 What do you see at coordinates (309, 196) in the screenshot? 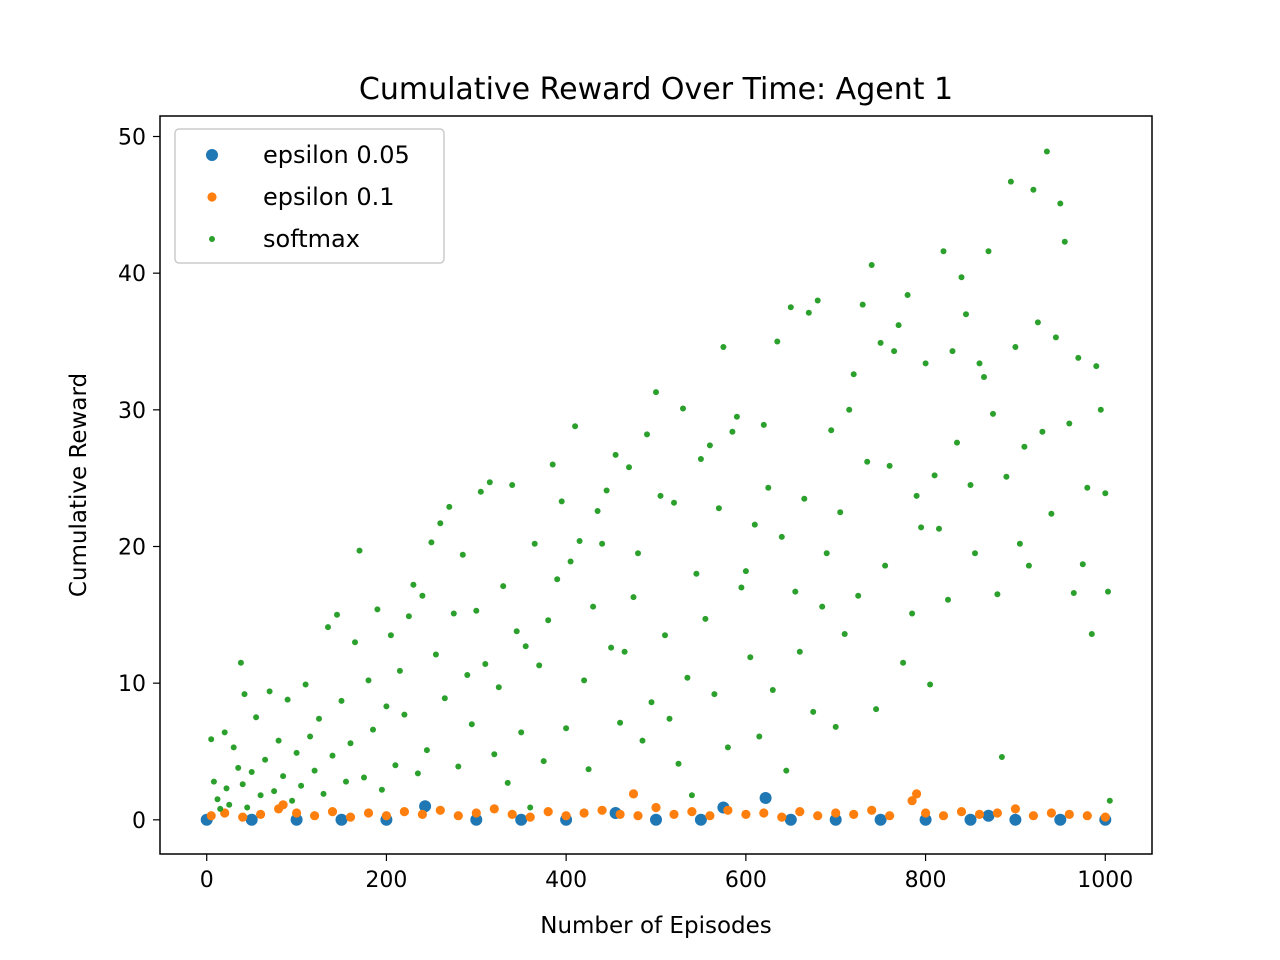
I see `legend-box` at bounding box center [309, 196].